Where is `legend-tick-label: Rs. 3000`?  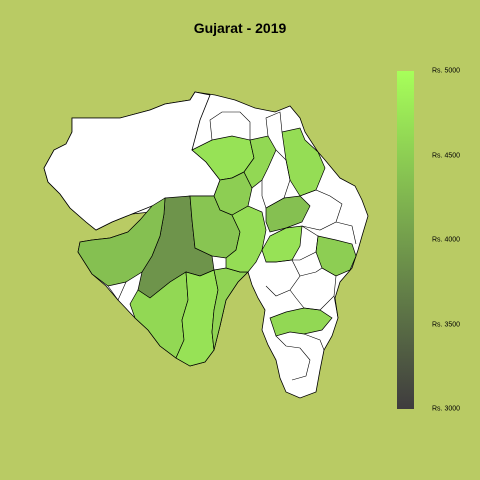
legend-tick-label: Rs. 3000 is located at coordinates (446, 409).